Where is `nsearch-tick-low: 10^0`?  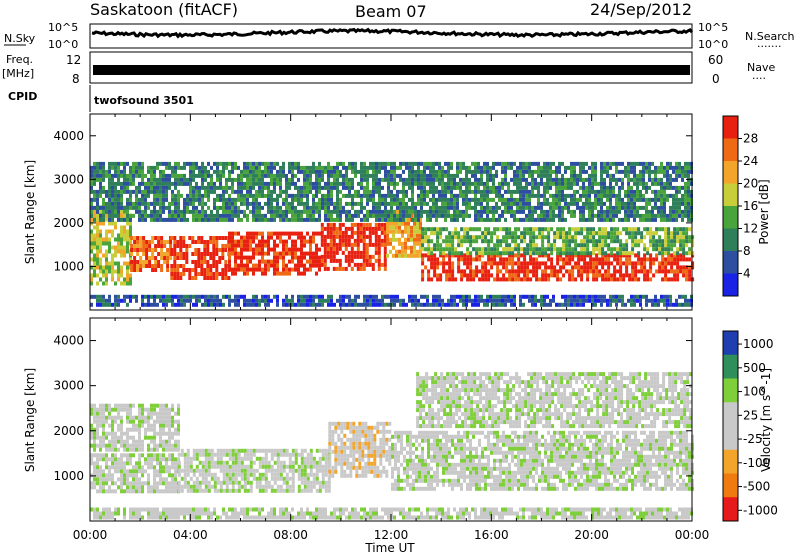 nsearch-tick-low: 10^0 is located at coordinates (713, 44).